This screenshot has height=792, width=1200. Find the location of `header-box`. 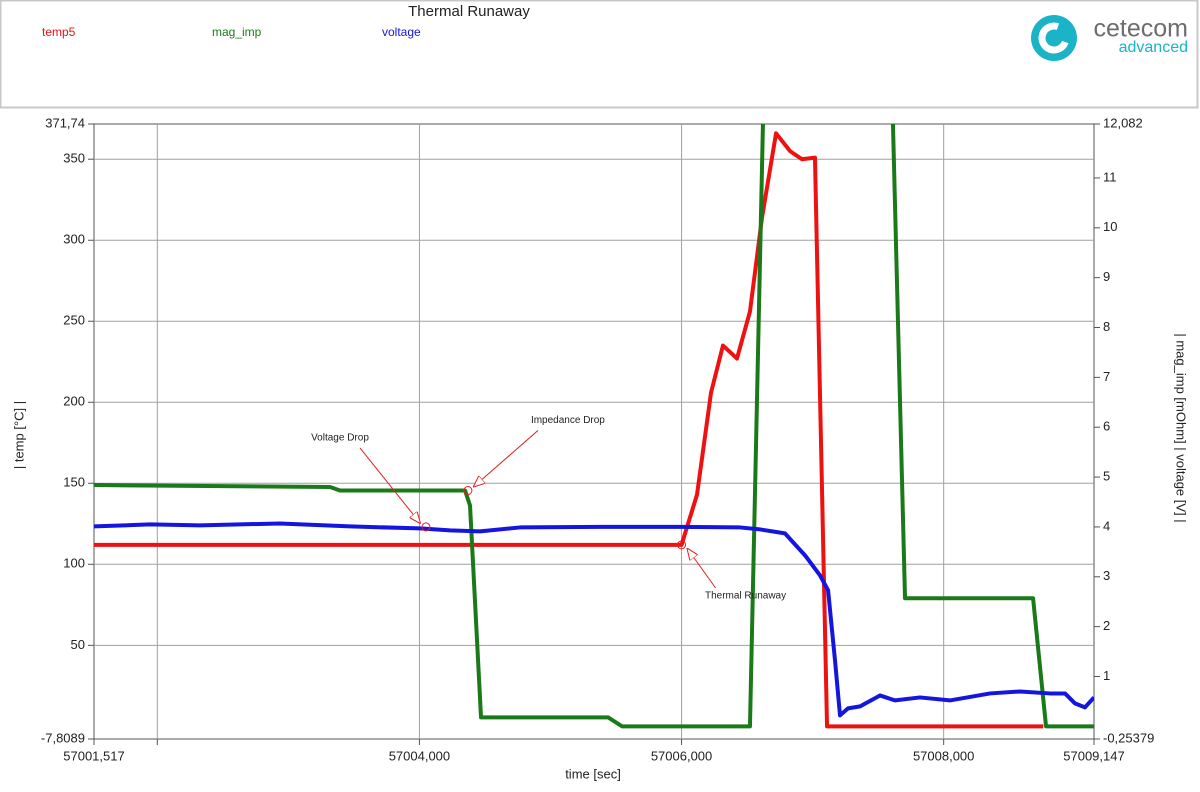

header-box is located at coordinates (599, 54).